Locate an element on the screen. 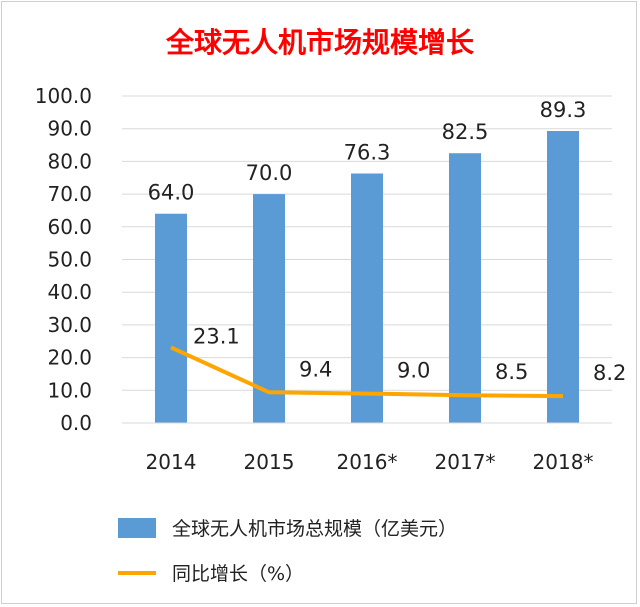 Image resolution: width=640 pixels, height=607 pixels. y-tick-label: 70.0 is located at coordinates (69, 194).